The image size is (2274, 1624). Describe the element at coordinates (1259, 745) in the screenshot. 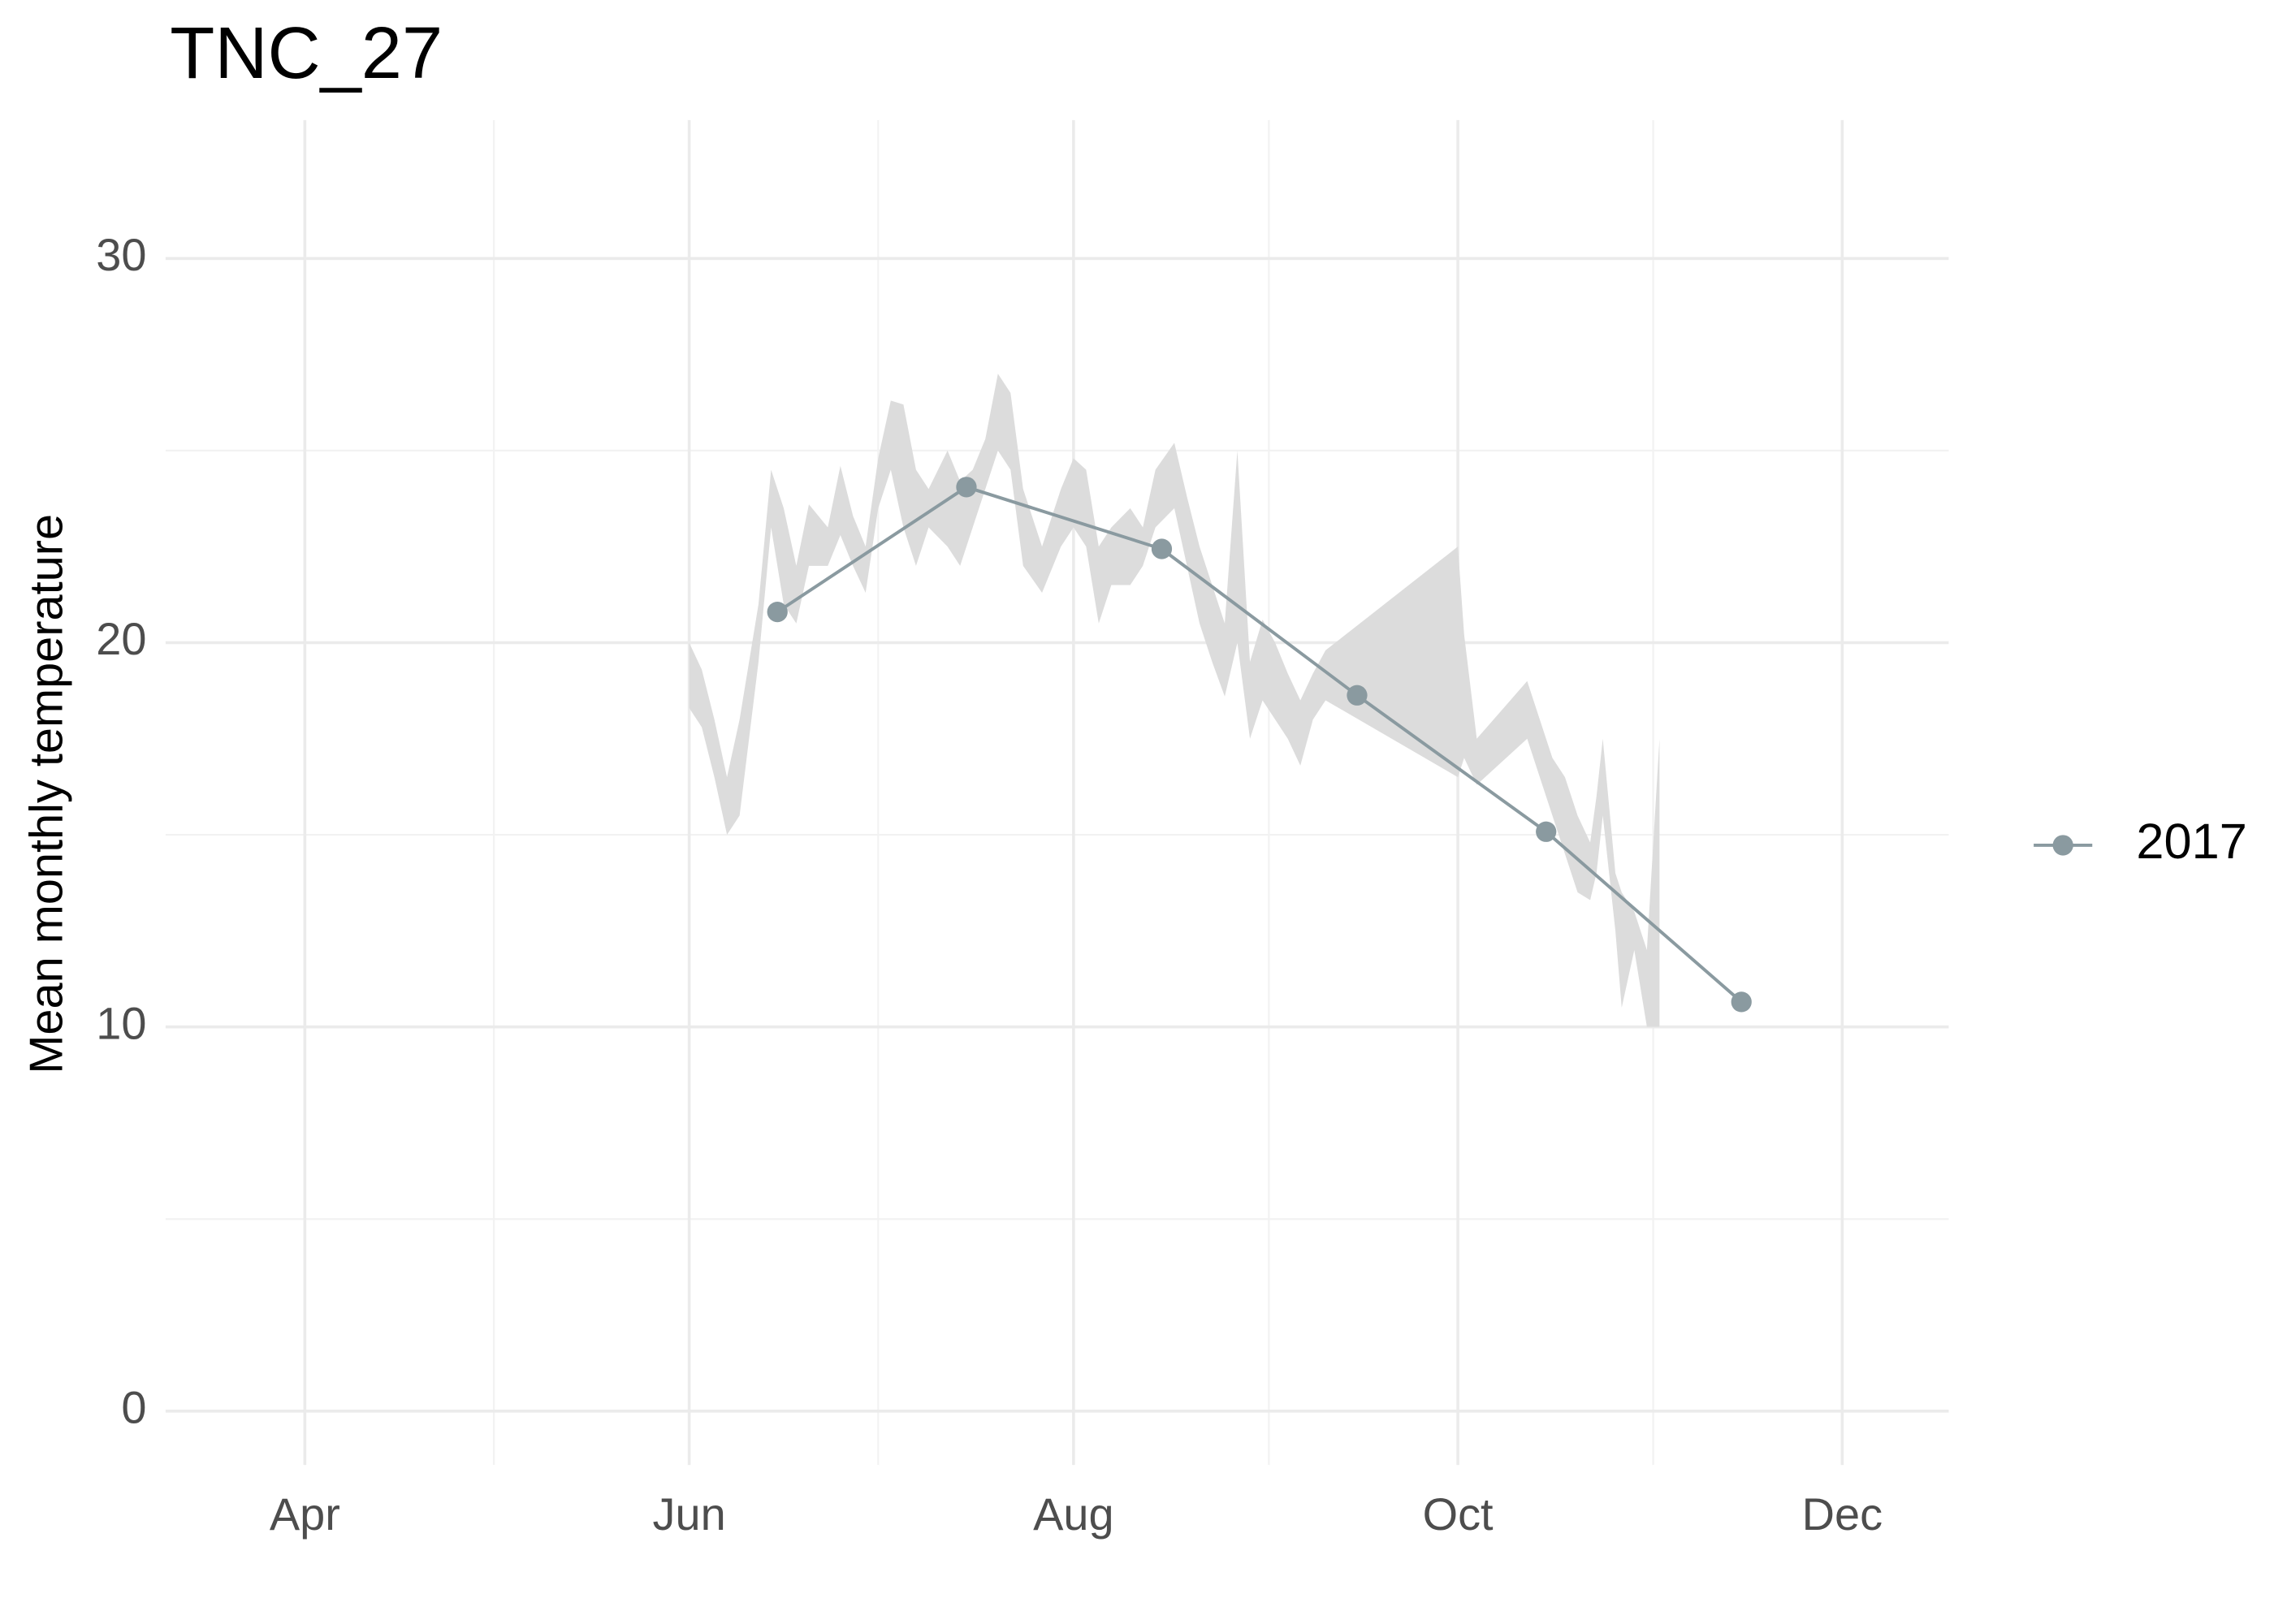

I see `series-line` at that location.